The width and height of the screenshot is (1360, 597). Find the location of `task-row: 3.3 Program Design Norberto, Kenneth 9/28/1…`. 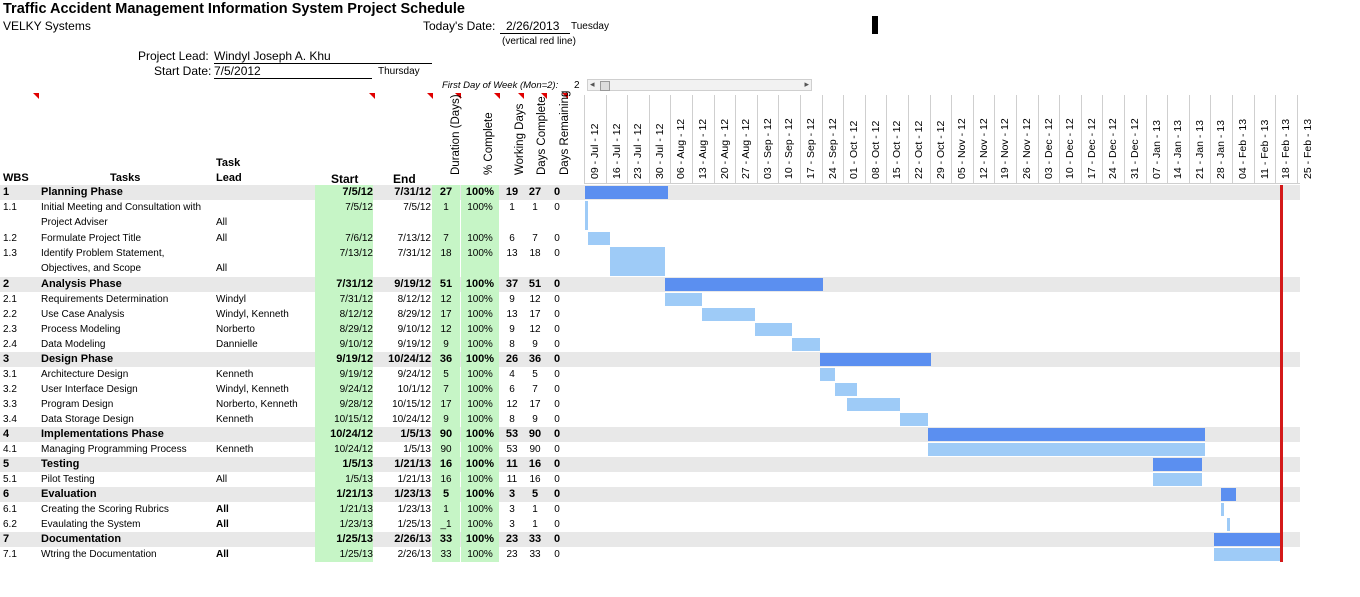

task-row: 3.3 Program Design Norberto, Kenneth 9/28/1… is located at coordinates (650, 404).